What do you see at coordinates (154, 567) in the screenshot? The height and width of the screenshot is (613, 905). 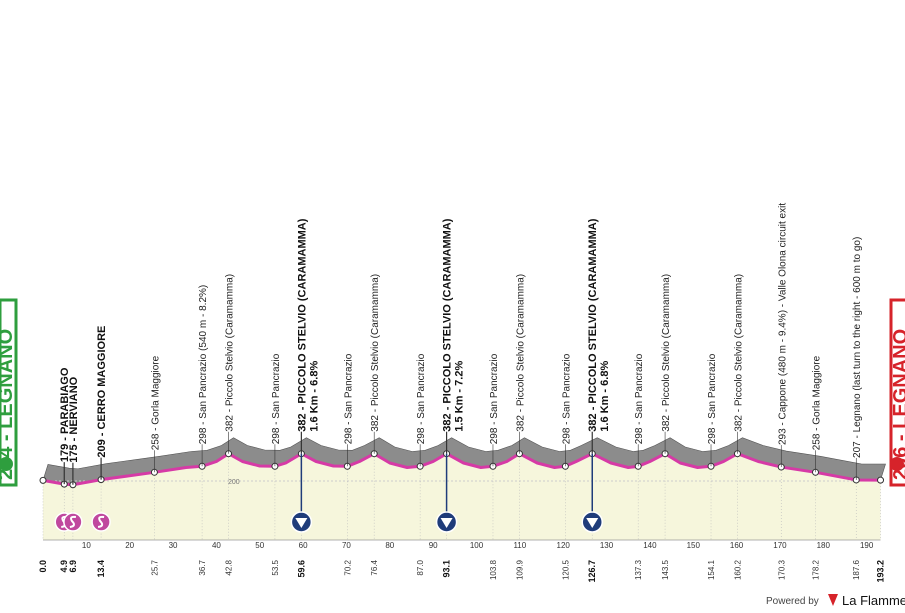 I see `km-label: 25.7` at bounding box center [154, 567].